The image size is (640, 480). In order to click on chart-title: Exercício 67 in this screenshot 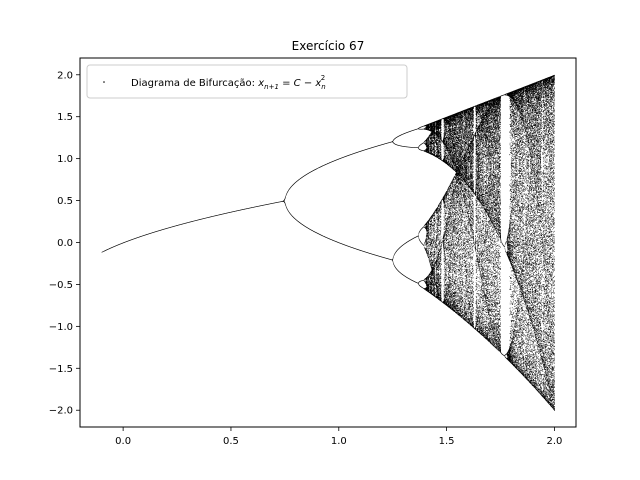, I will do `click(328, 46)`.